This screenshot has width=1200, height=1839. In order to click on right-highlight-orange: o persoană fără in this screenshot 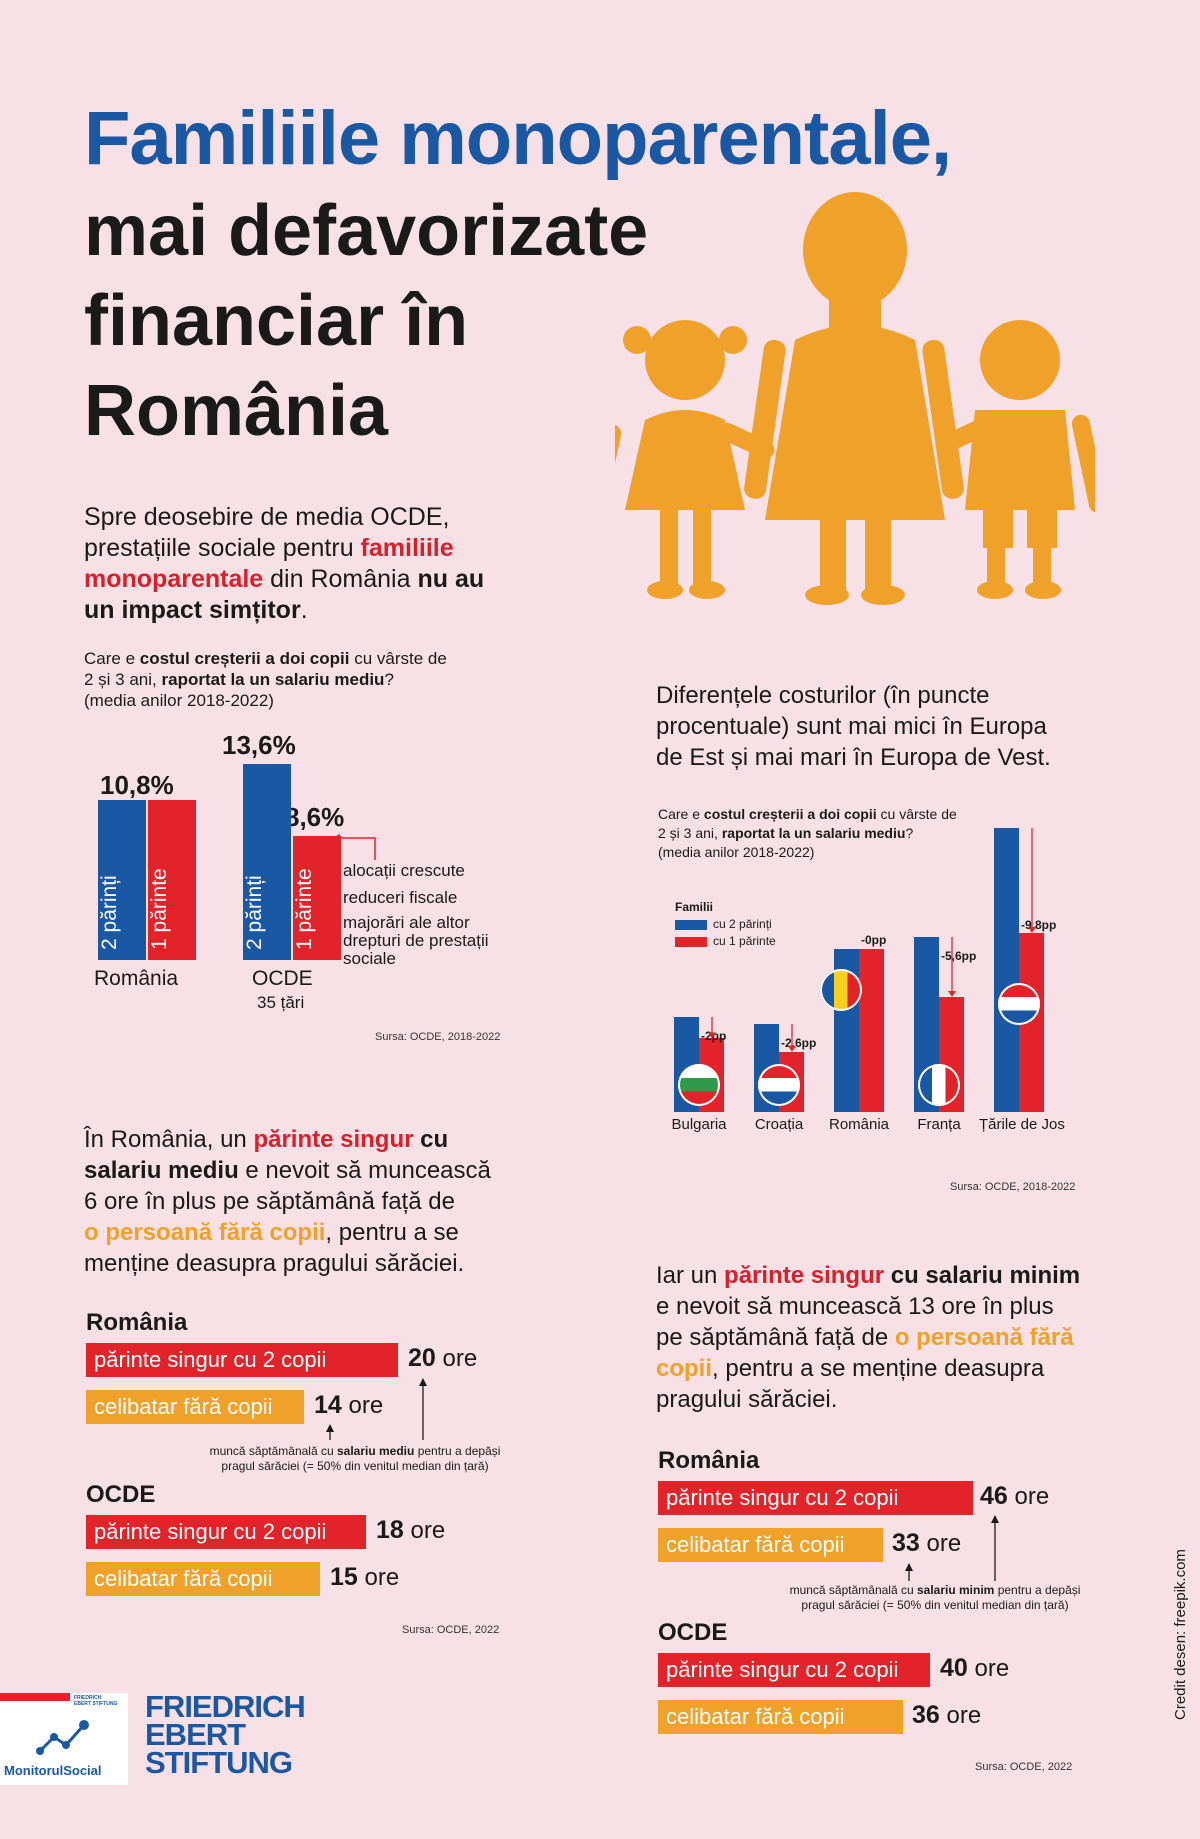, I will do `click(984, 1337)`.